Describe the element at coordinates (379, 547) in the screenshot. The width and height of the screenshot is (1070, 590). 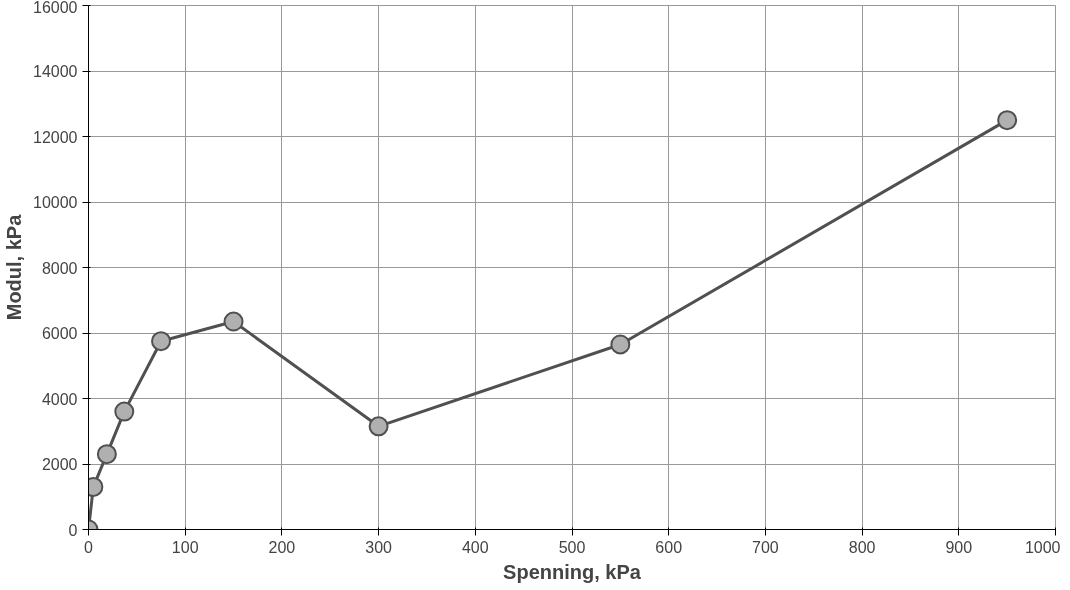
I see `x-tick-label: 300` at that location.